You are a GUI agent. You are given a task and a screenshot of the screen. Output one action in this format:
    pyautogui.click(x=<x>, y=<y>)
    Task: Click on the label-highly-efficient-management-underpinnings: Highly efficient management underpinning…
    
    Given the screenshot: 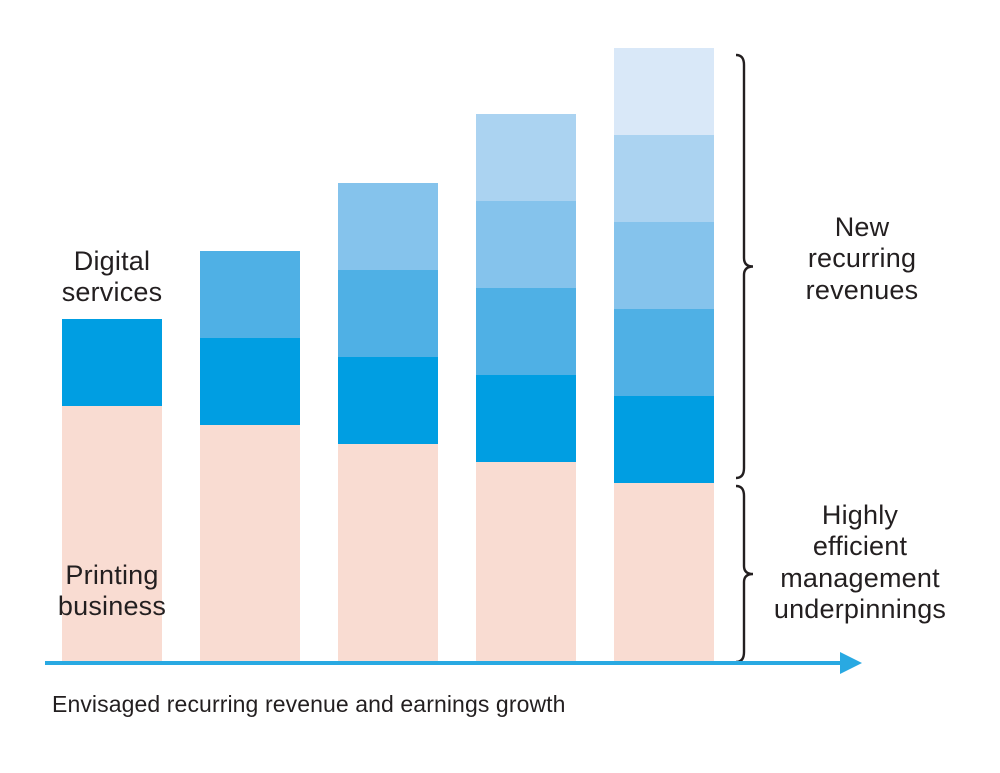 What is the action you would take?
    pyautogui.click(x=860, y=562)
    